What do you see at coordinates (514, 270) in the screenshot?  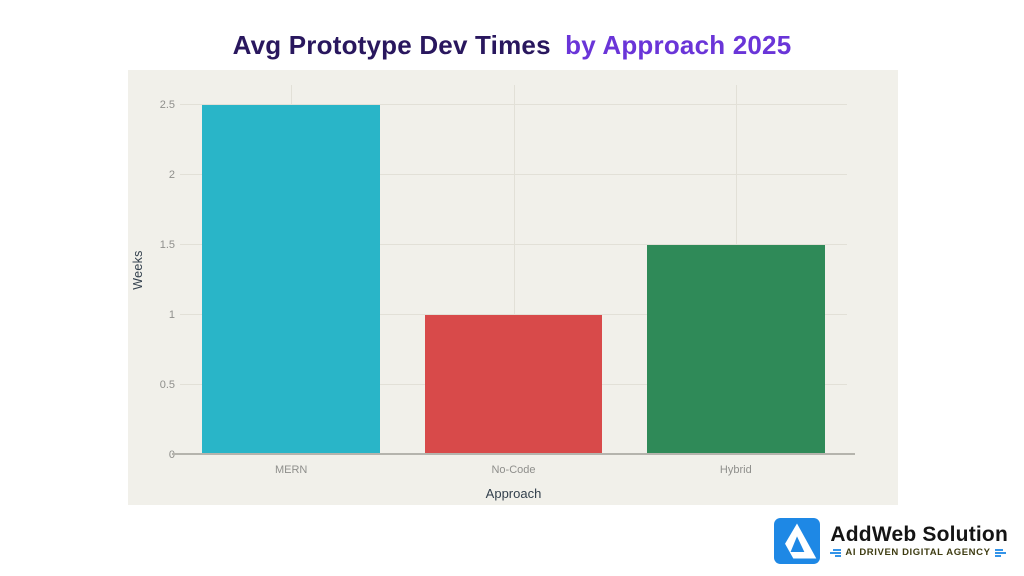 I see `gridline-x-no-code` at bounding box center [514, 270].